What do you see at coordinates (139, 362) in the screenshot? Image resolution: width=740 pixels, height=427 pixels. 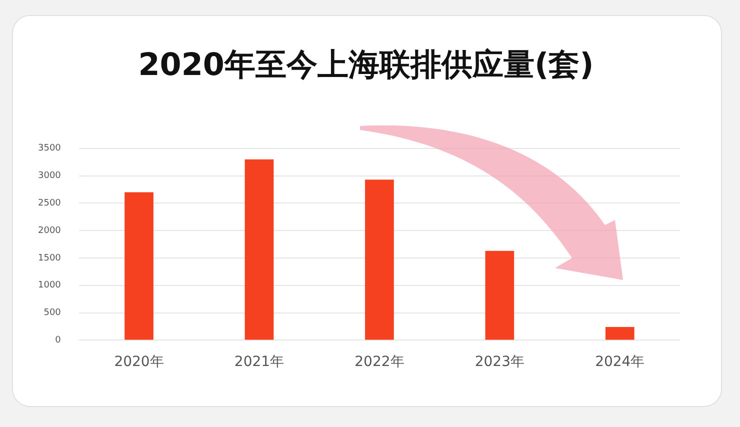 I see `x-tick-label: 2020年` at bounding box center [139, 362].